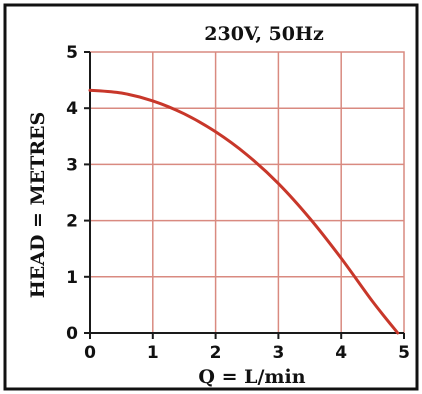  I want to click on y-tick-label: 1, so click(72, 278).